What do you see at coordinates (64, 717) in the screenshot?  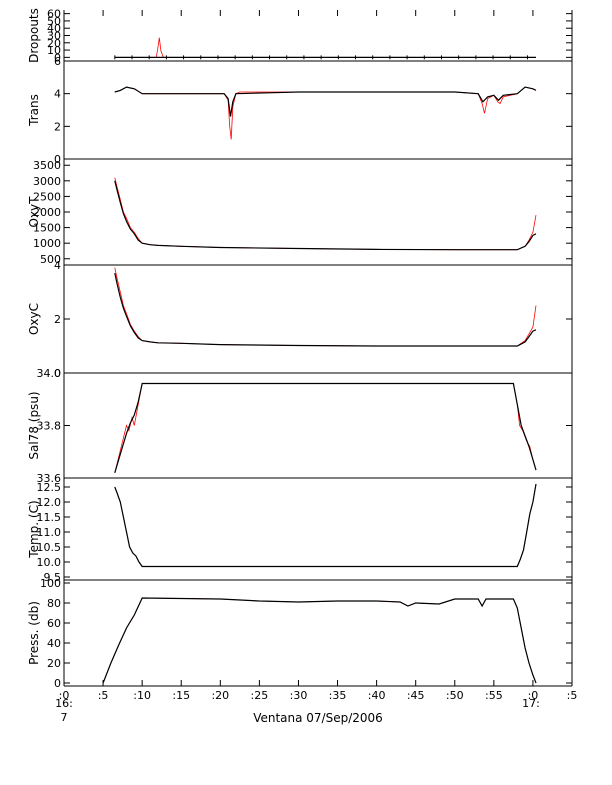 I see `hour-start-sublabel: 7` at bounding box center [64, 717].